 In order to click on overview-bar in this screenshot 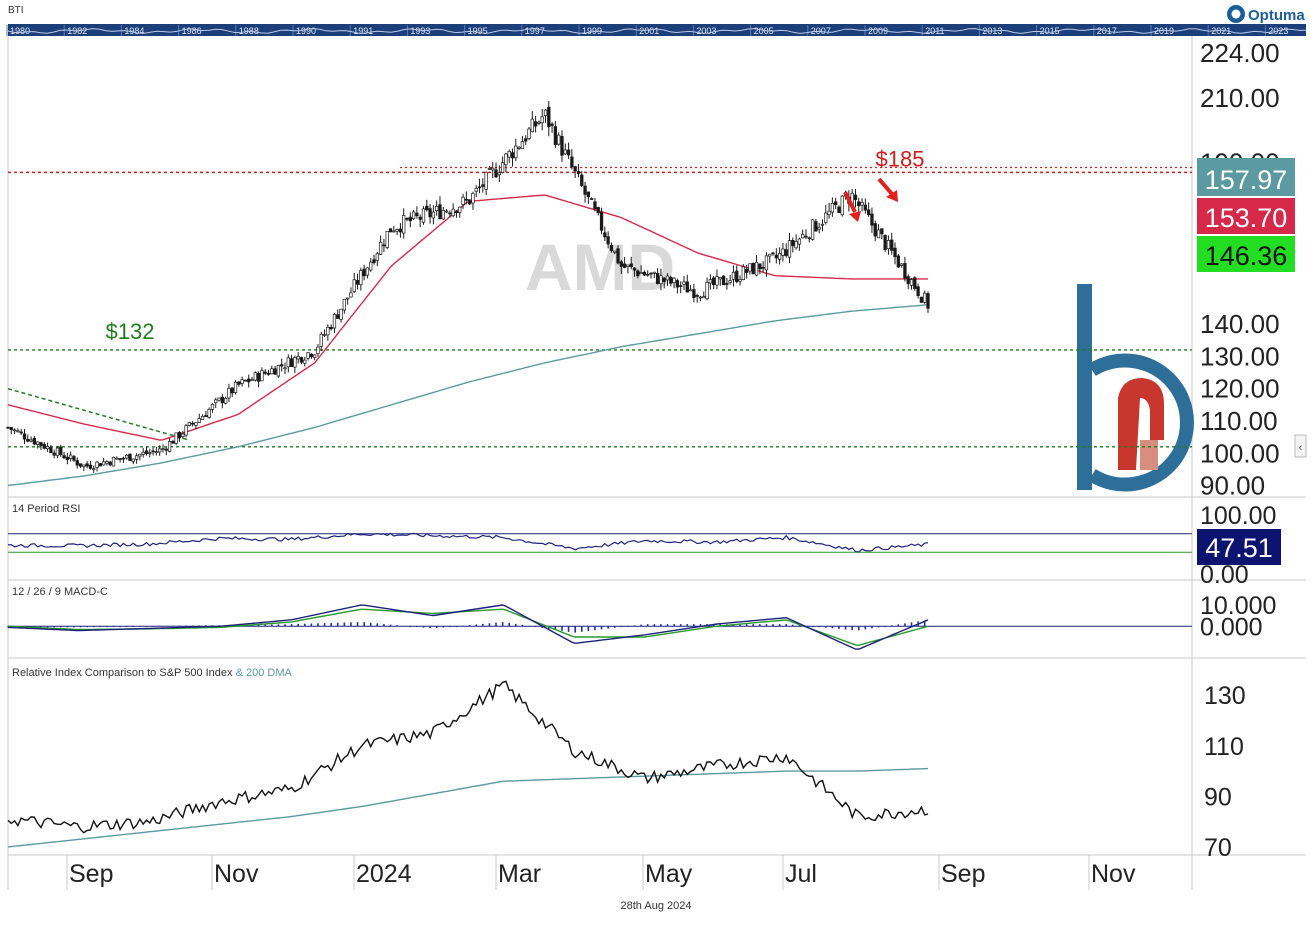, I will do `click(657, 30)`.